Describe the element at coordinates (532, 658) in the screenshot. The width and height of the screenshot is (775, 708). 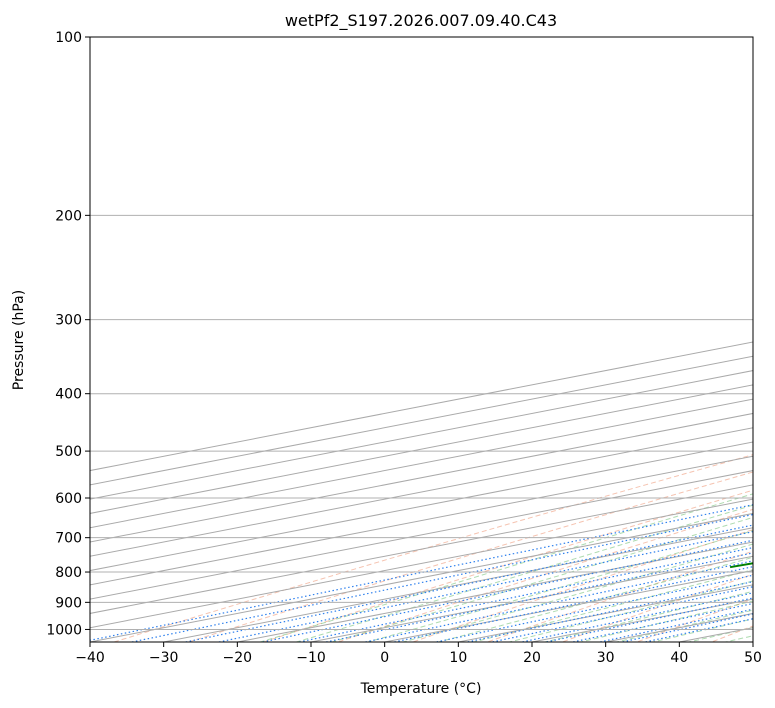
I see `x-tick-label: 20` at that location.